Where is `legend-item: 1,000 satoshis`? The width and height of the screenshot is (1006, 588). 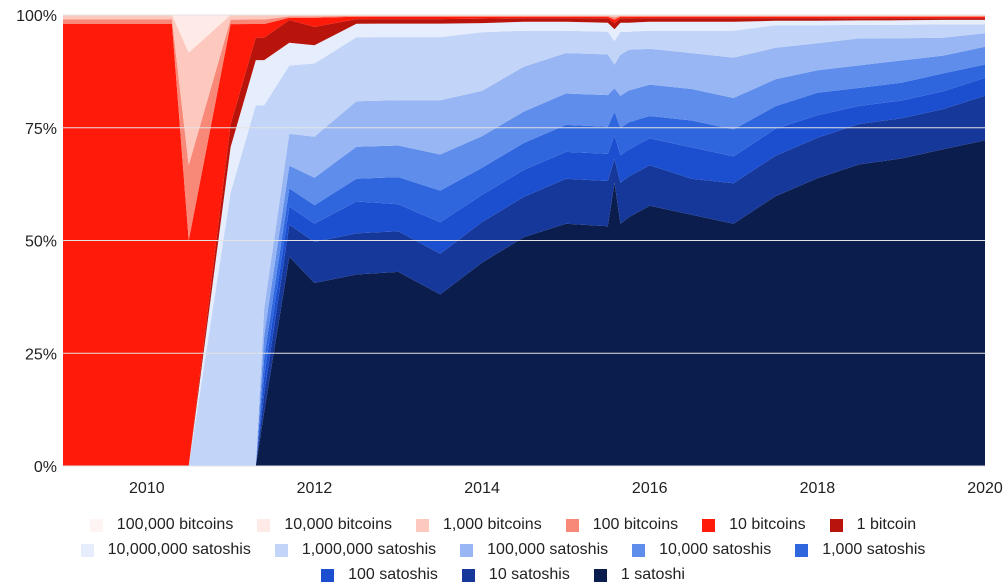
legend-item: 1,000 satoshis is located at coordinates (860, 550).